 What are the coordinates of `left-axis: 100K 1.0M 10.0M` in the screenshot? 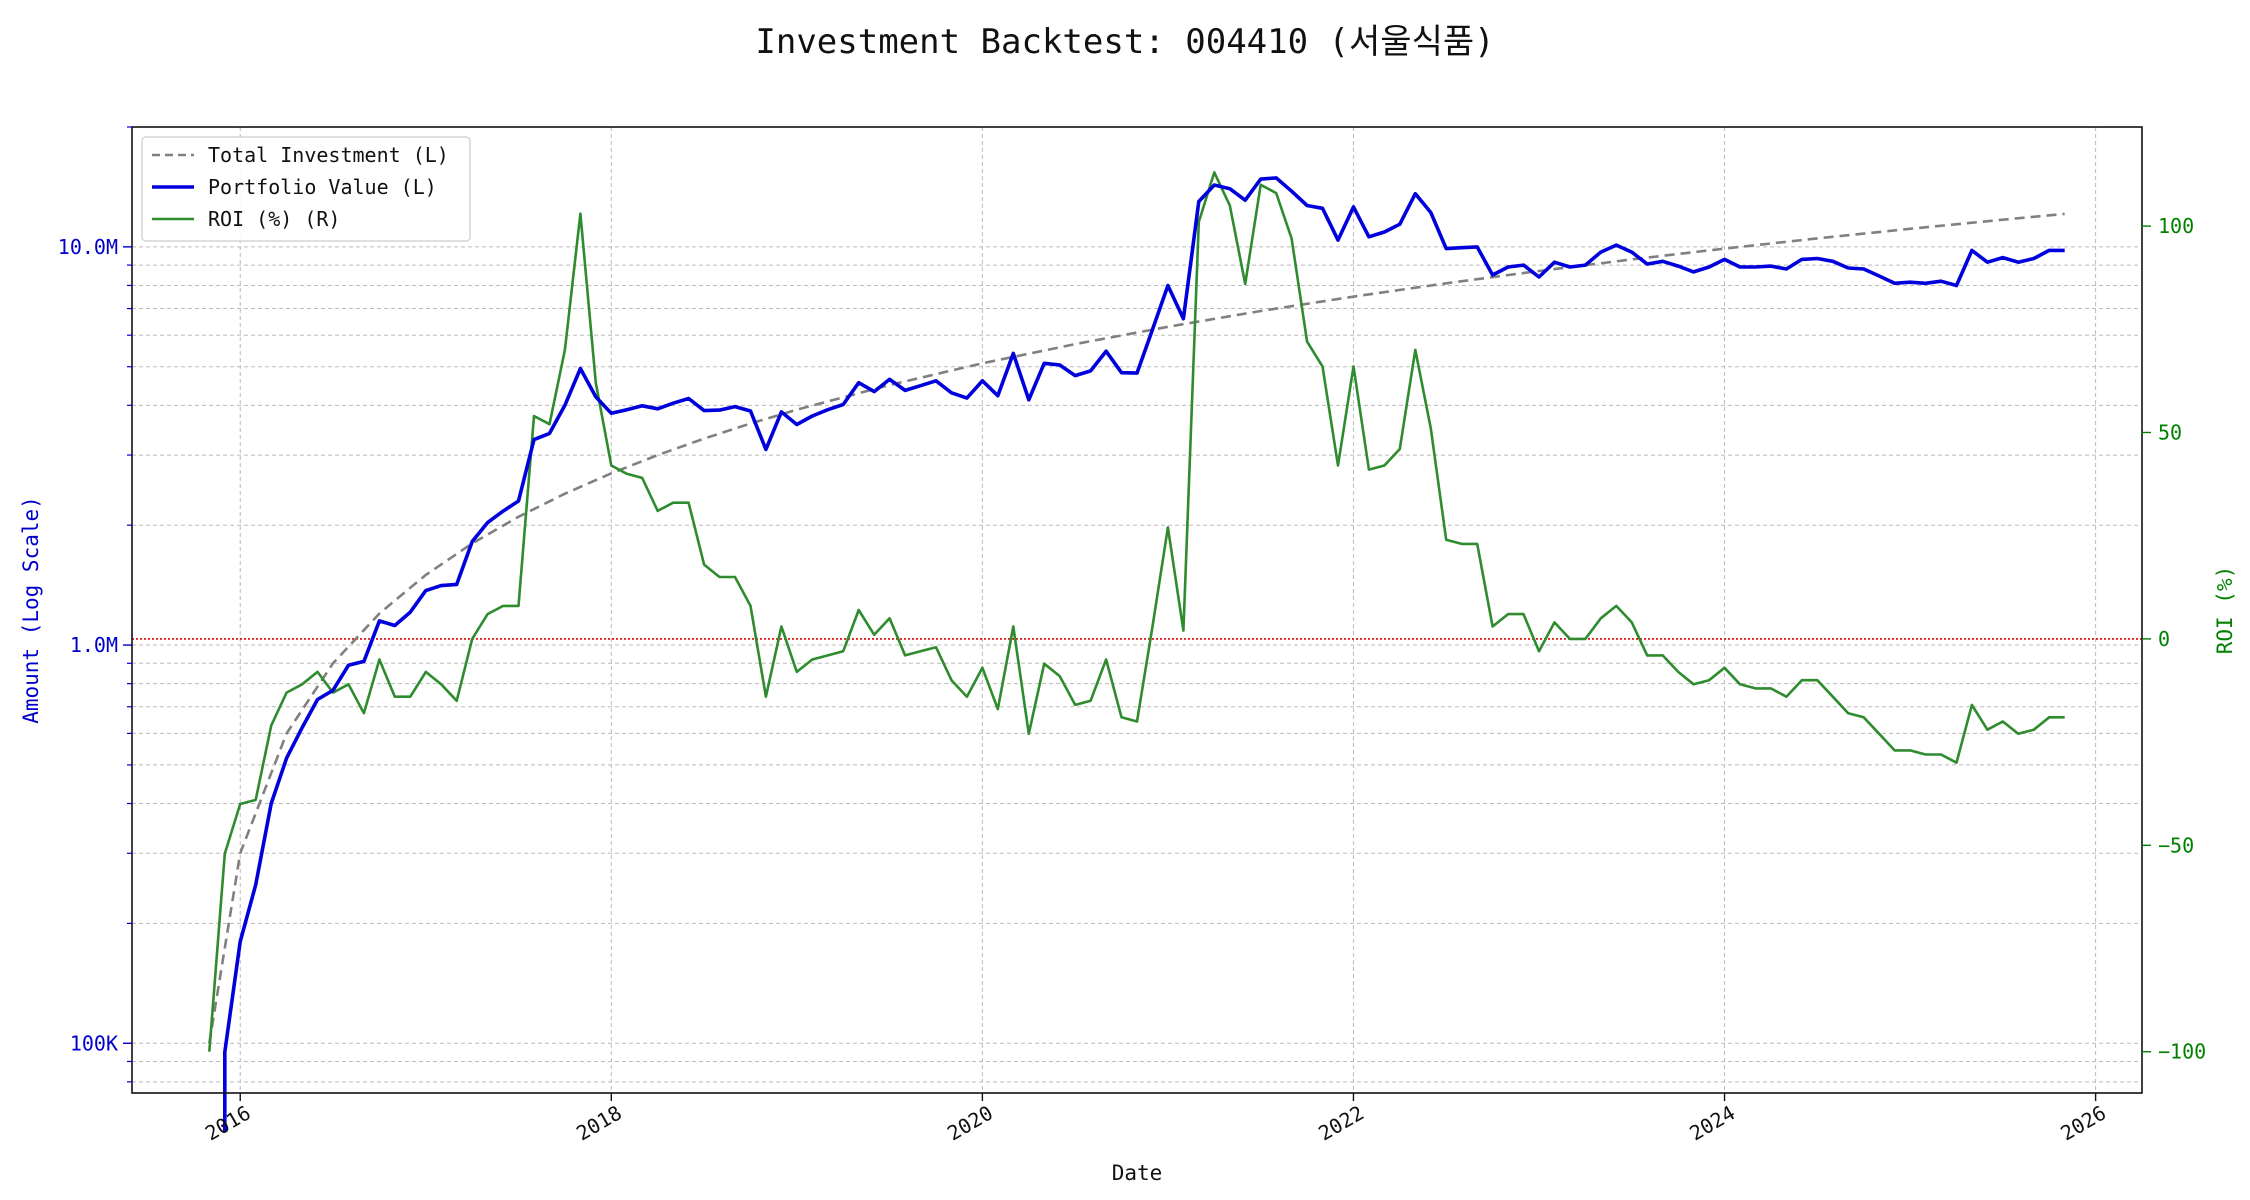 It's located at (95, 604).